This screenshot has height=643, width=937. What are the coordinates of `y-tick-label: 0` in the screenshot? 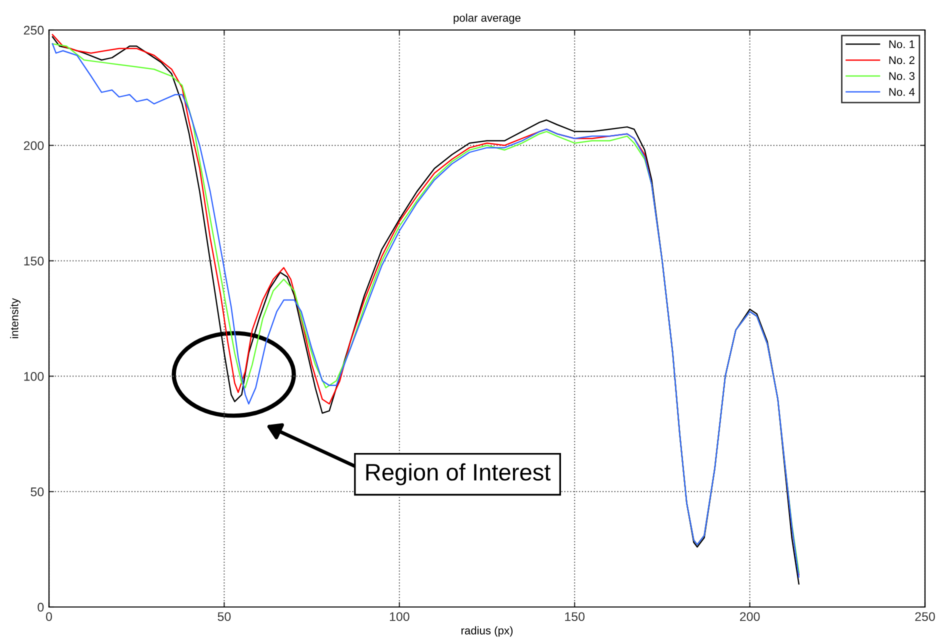 It's located at (41, 607).